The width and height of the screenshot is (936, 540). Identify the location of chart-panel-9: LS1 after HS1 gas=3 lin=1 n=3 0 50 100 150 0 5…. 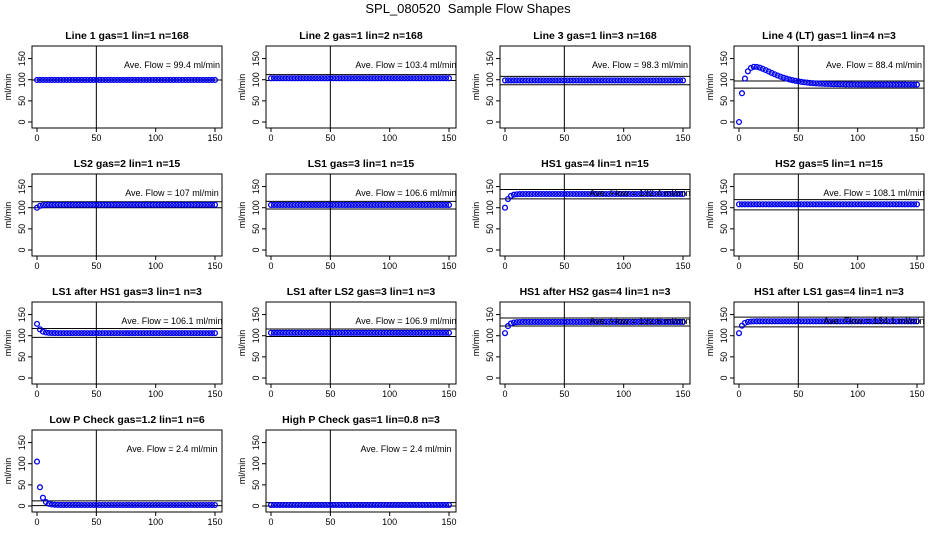
(113, 342).